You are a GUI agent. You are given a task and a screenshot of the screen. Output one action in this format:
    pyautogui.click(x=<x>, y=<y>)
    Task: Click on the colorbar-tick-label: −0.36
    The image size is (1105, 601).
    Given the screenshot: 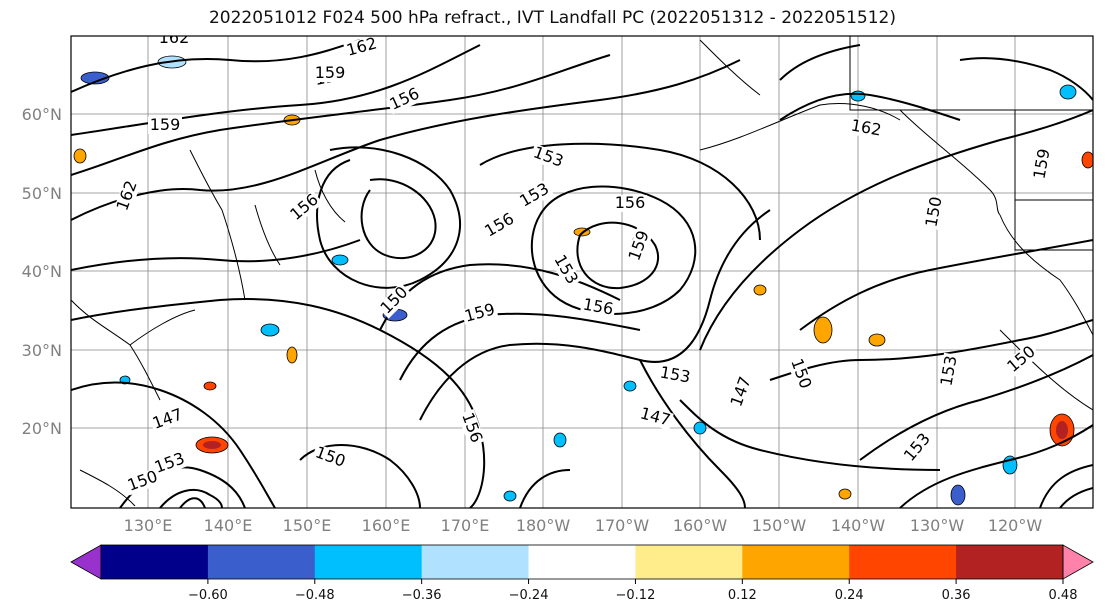 What is the action you would take?
    pyautogui.click(x=422, y=594)
    